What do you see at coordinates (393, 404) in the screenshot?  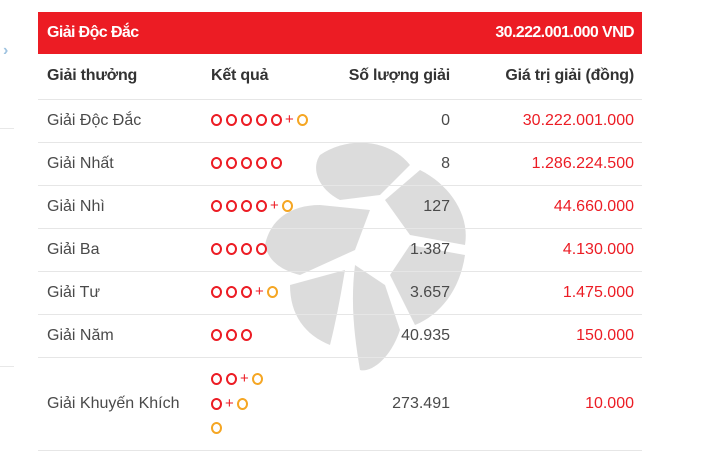 I see `prize-count: 273.491` at bounding box center [393, 404].